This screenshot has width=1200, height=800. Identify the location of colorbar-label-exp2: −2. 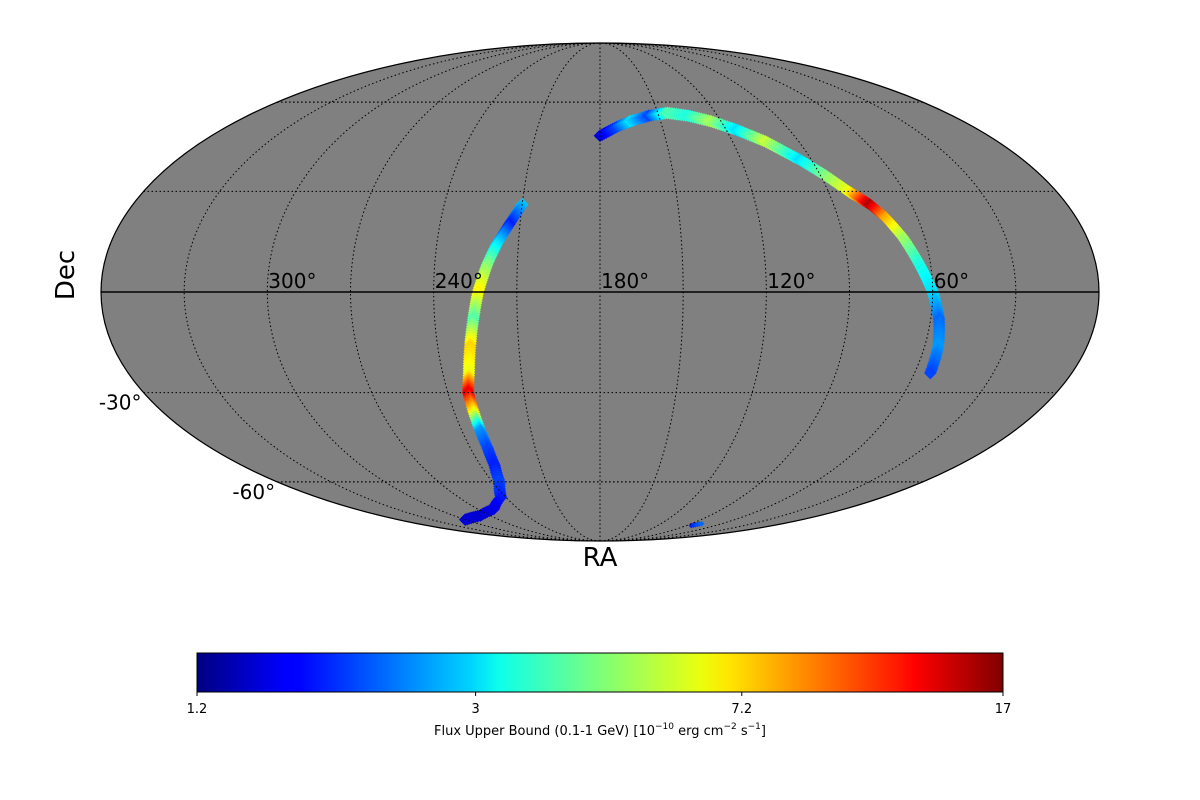
(729, 727).